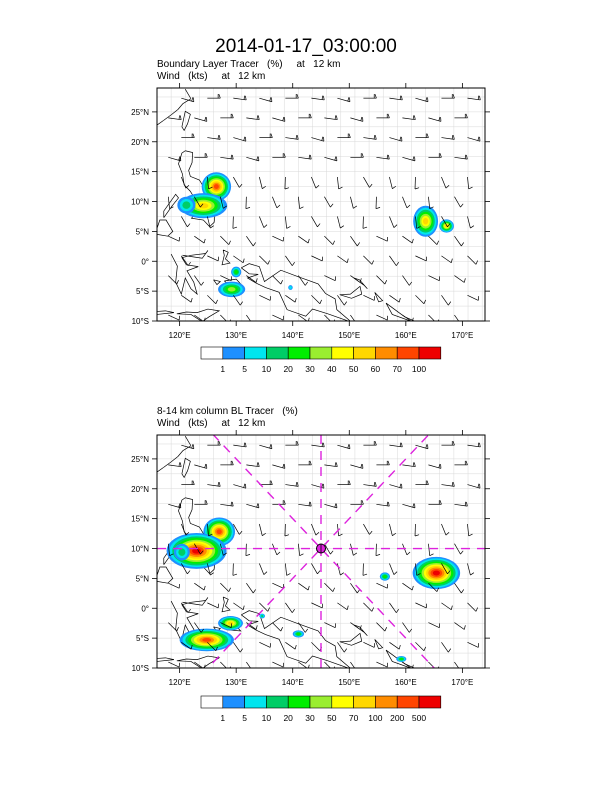  Describe the element at coordinates (397, 718) in the screenshot. I see `colorbar-label: 200` at that location.